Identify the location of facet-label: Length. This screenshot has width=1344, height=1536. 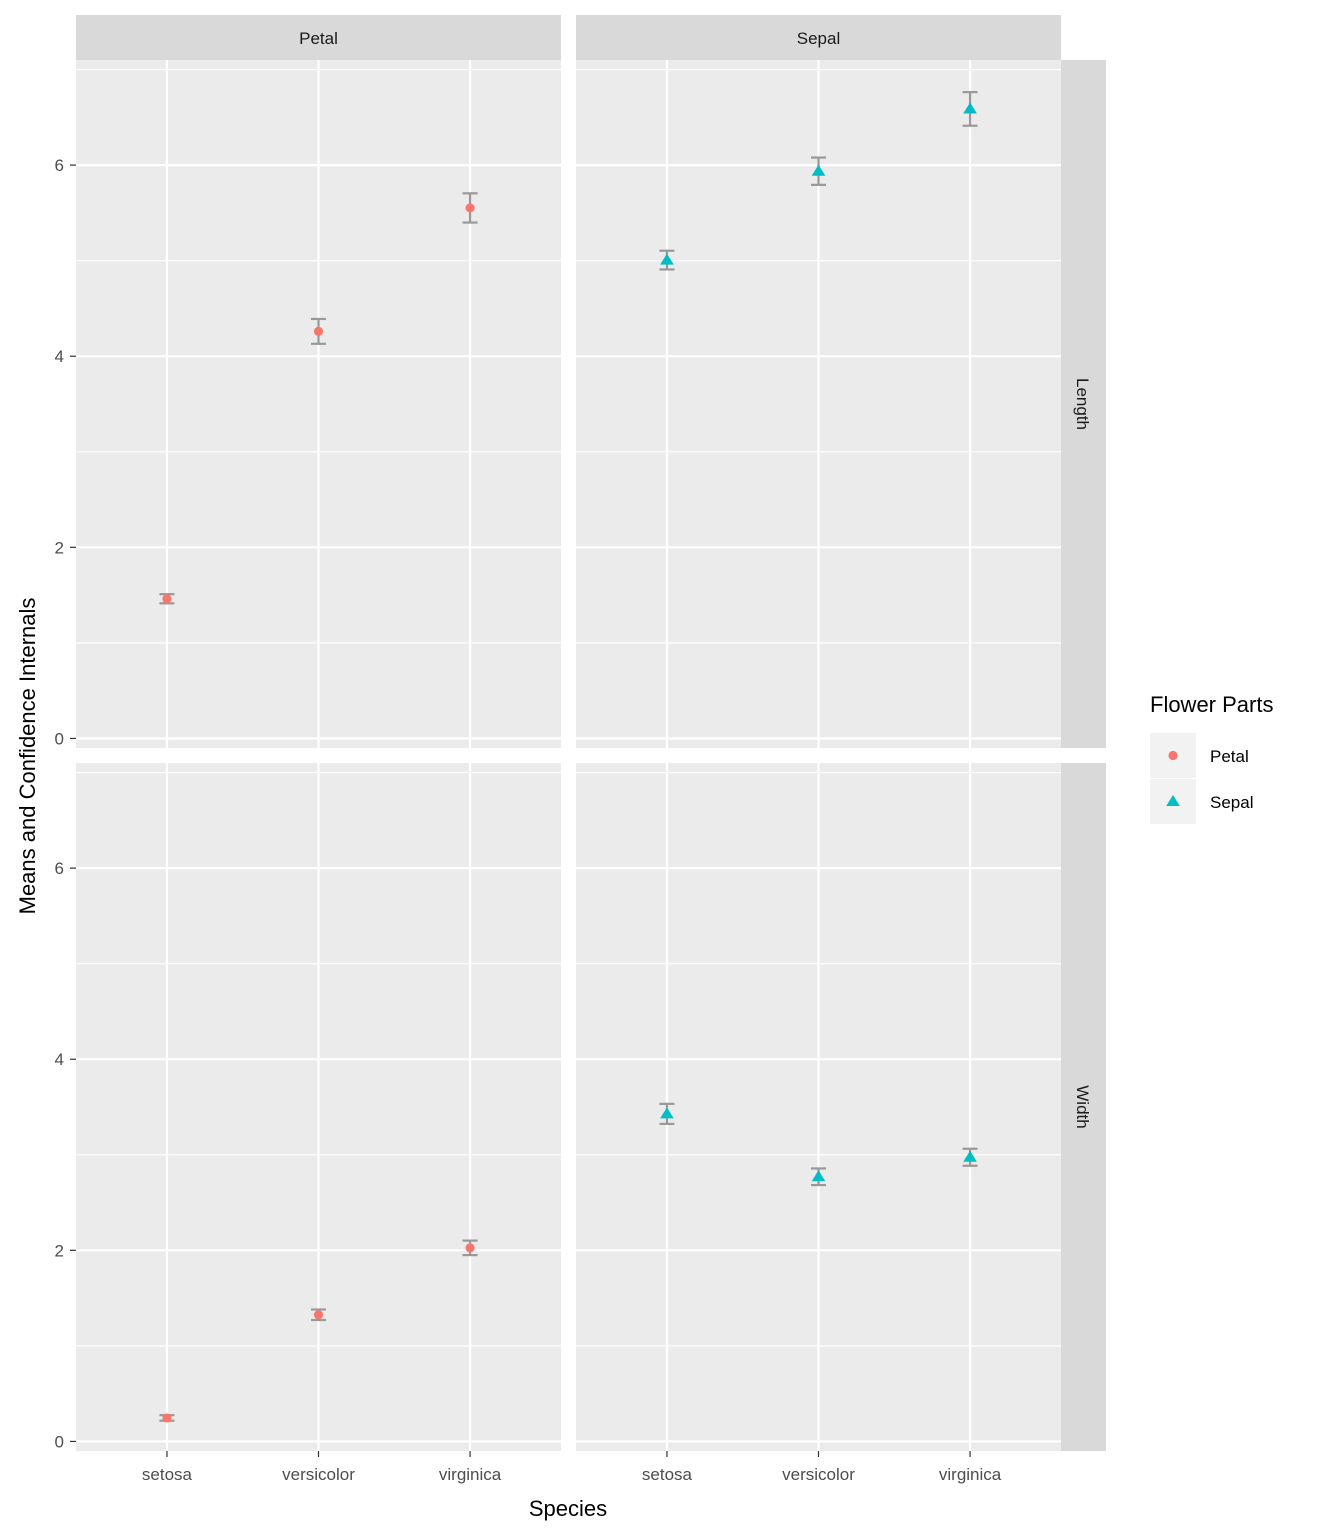
(1082, 404).